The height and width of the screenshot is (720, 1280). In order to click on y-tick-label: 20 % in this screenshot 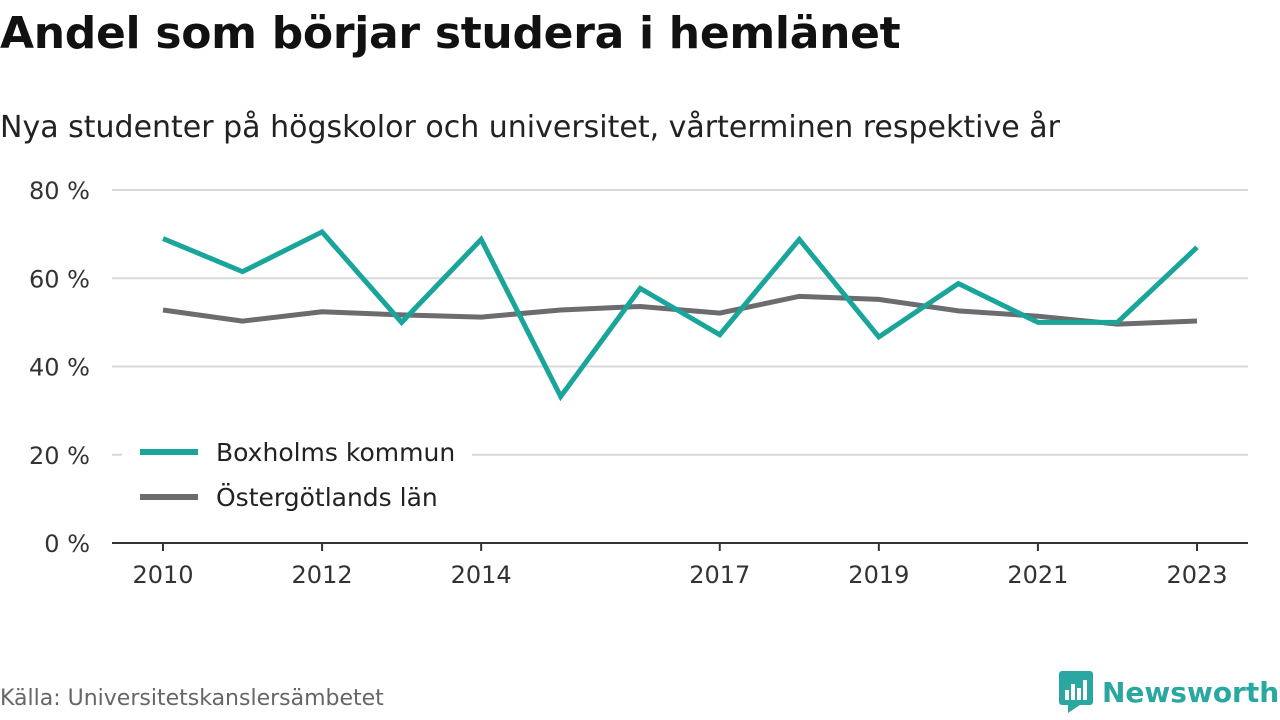, I will do `click(59, 456)`.